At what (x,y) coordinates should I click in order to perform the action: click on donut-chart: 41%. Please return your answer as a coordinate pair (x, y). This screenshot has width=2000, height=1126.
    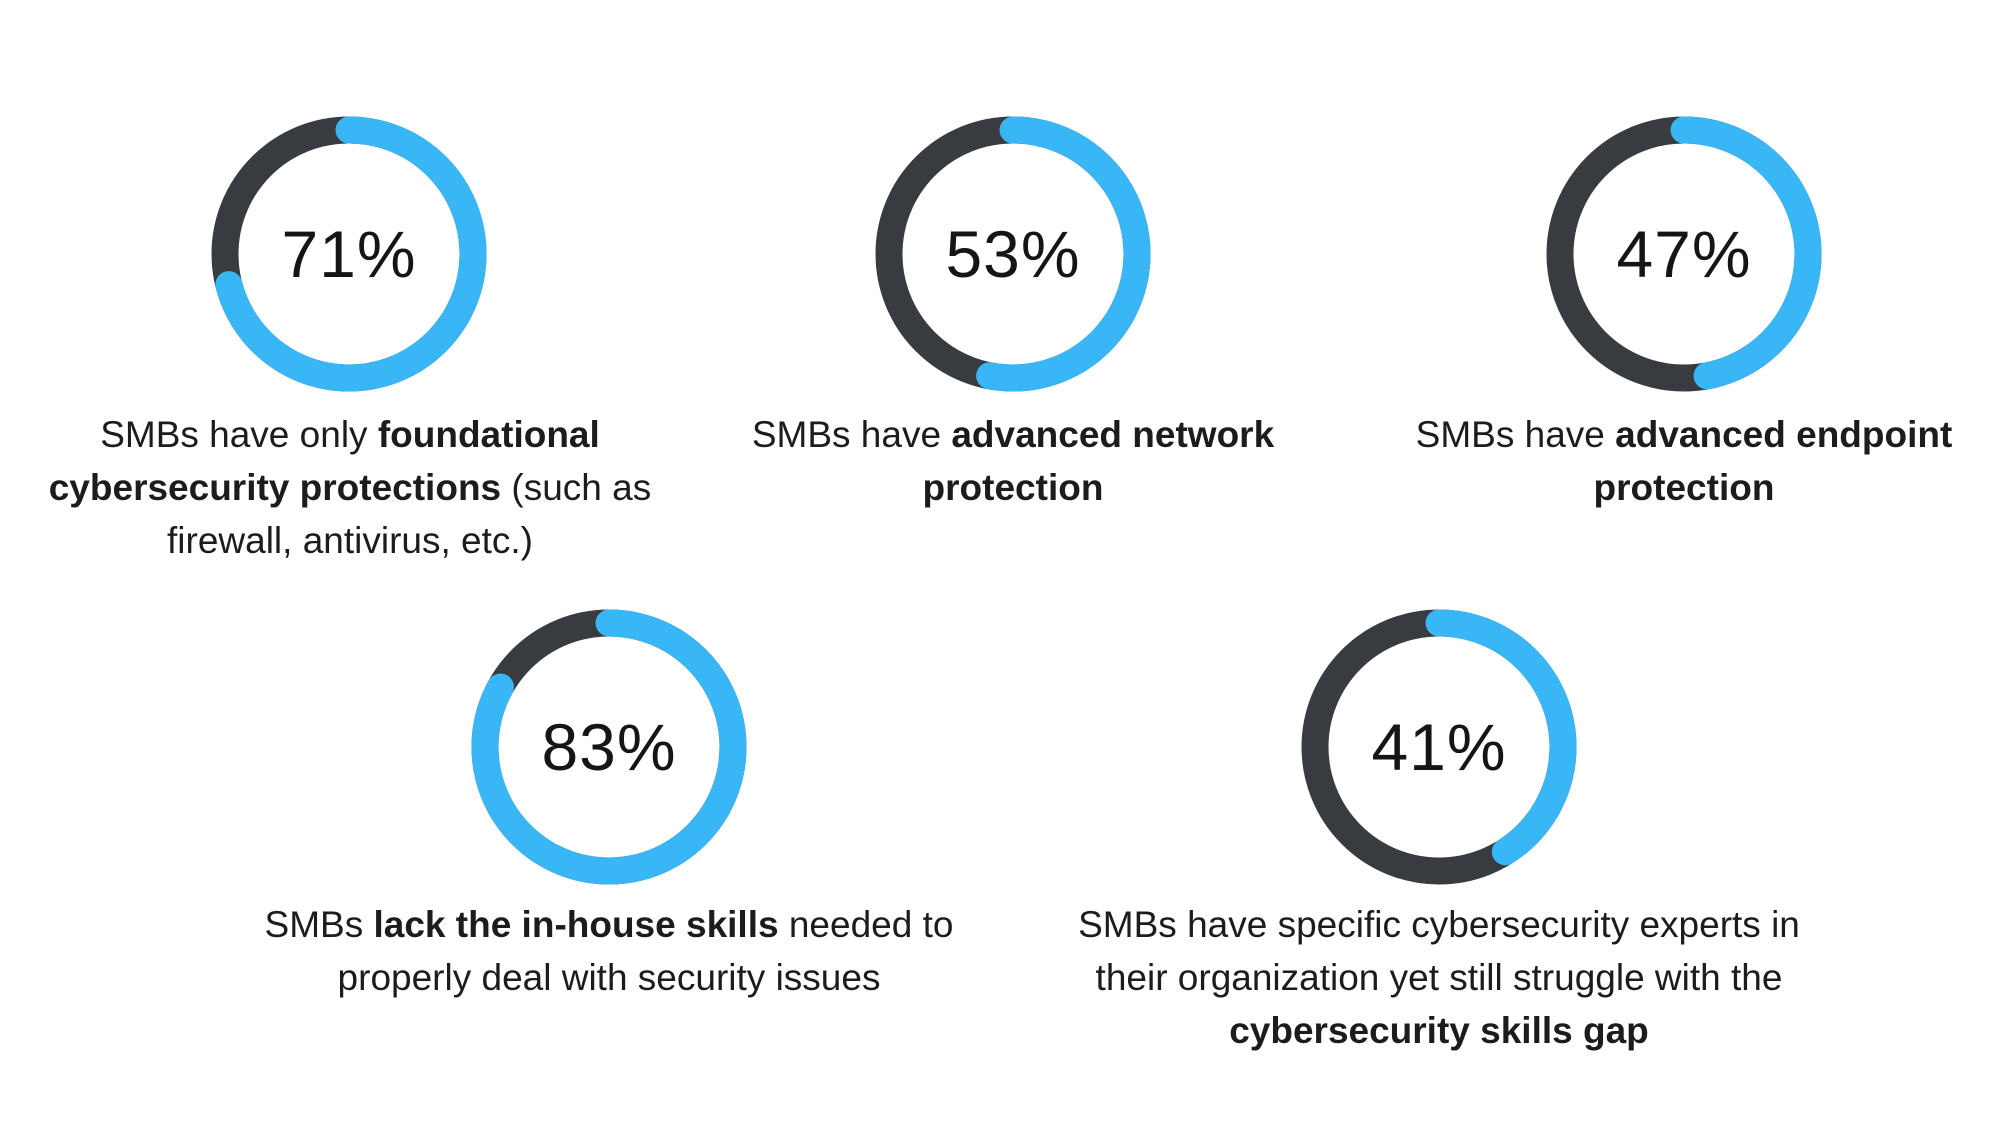
    Looking at the image, I should click on (1439, 747).